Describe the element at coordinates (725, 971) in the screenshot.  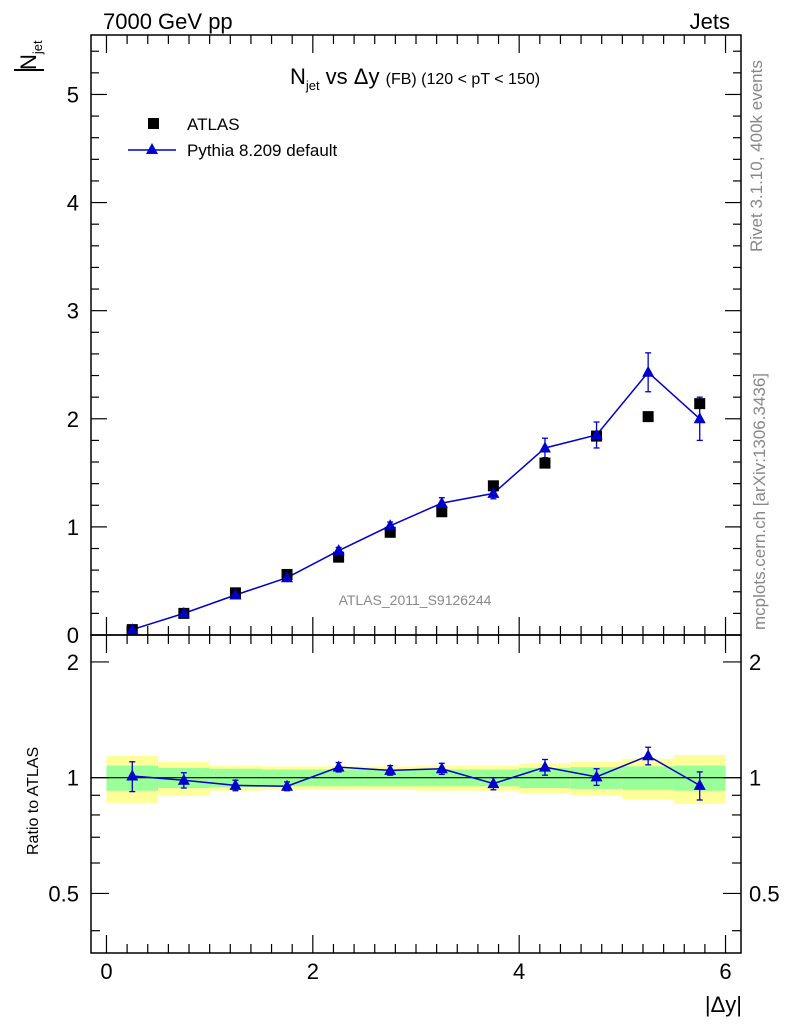
I see `x-tick-label: 6` at that location.